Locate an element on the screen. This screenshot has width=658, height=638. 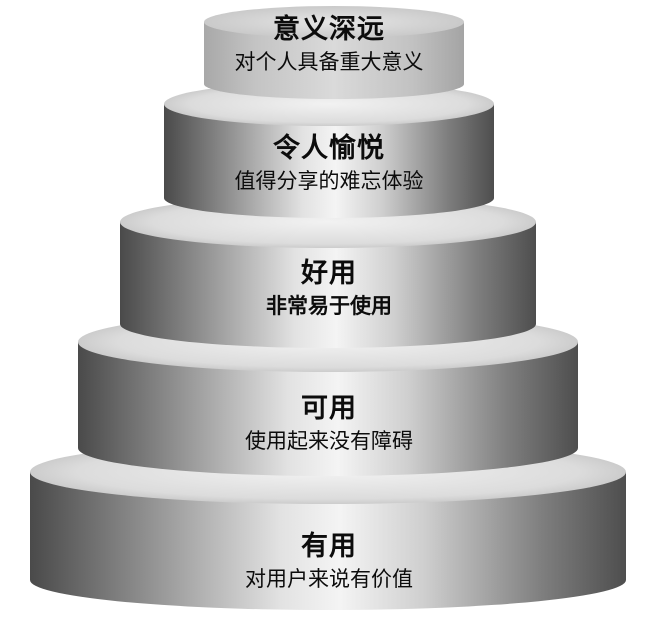
tier-5-label: 有用 对用户来说有价值 is located at coordinates (329, 562).